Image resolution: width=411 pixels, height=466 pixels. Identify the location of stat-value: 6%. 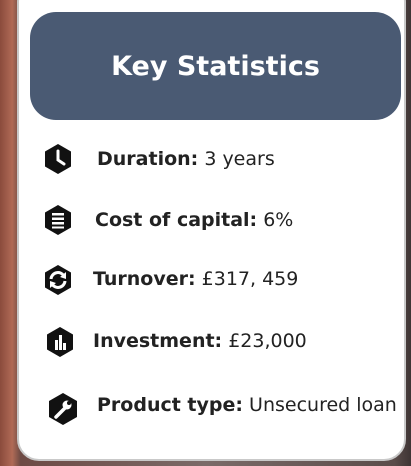
(278, 220).